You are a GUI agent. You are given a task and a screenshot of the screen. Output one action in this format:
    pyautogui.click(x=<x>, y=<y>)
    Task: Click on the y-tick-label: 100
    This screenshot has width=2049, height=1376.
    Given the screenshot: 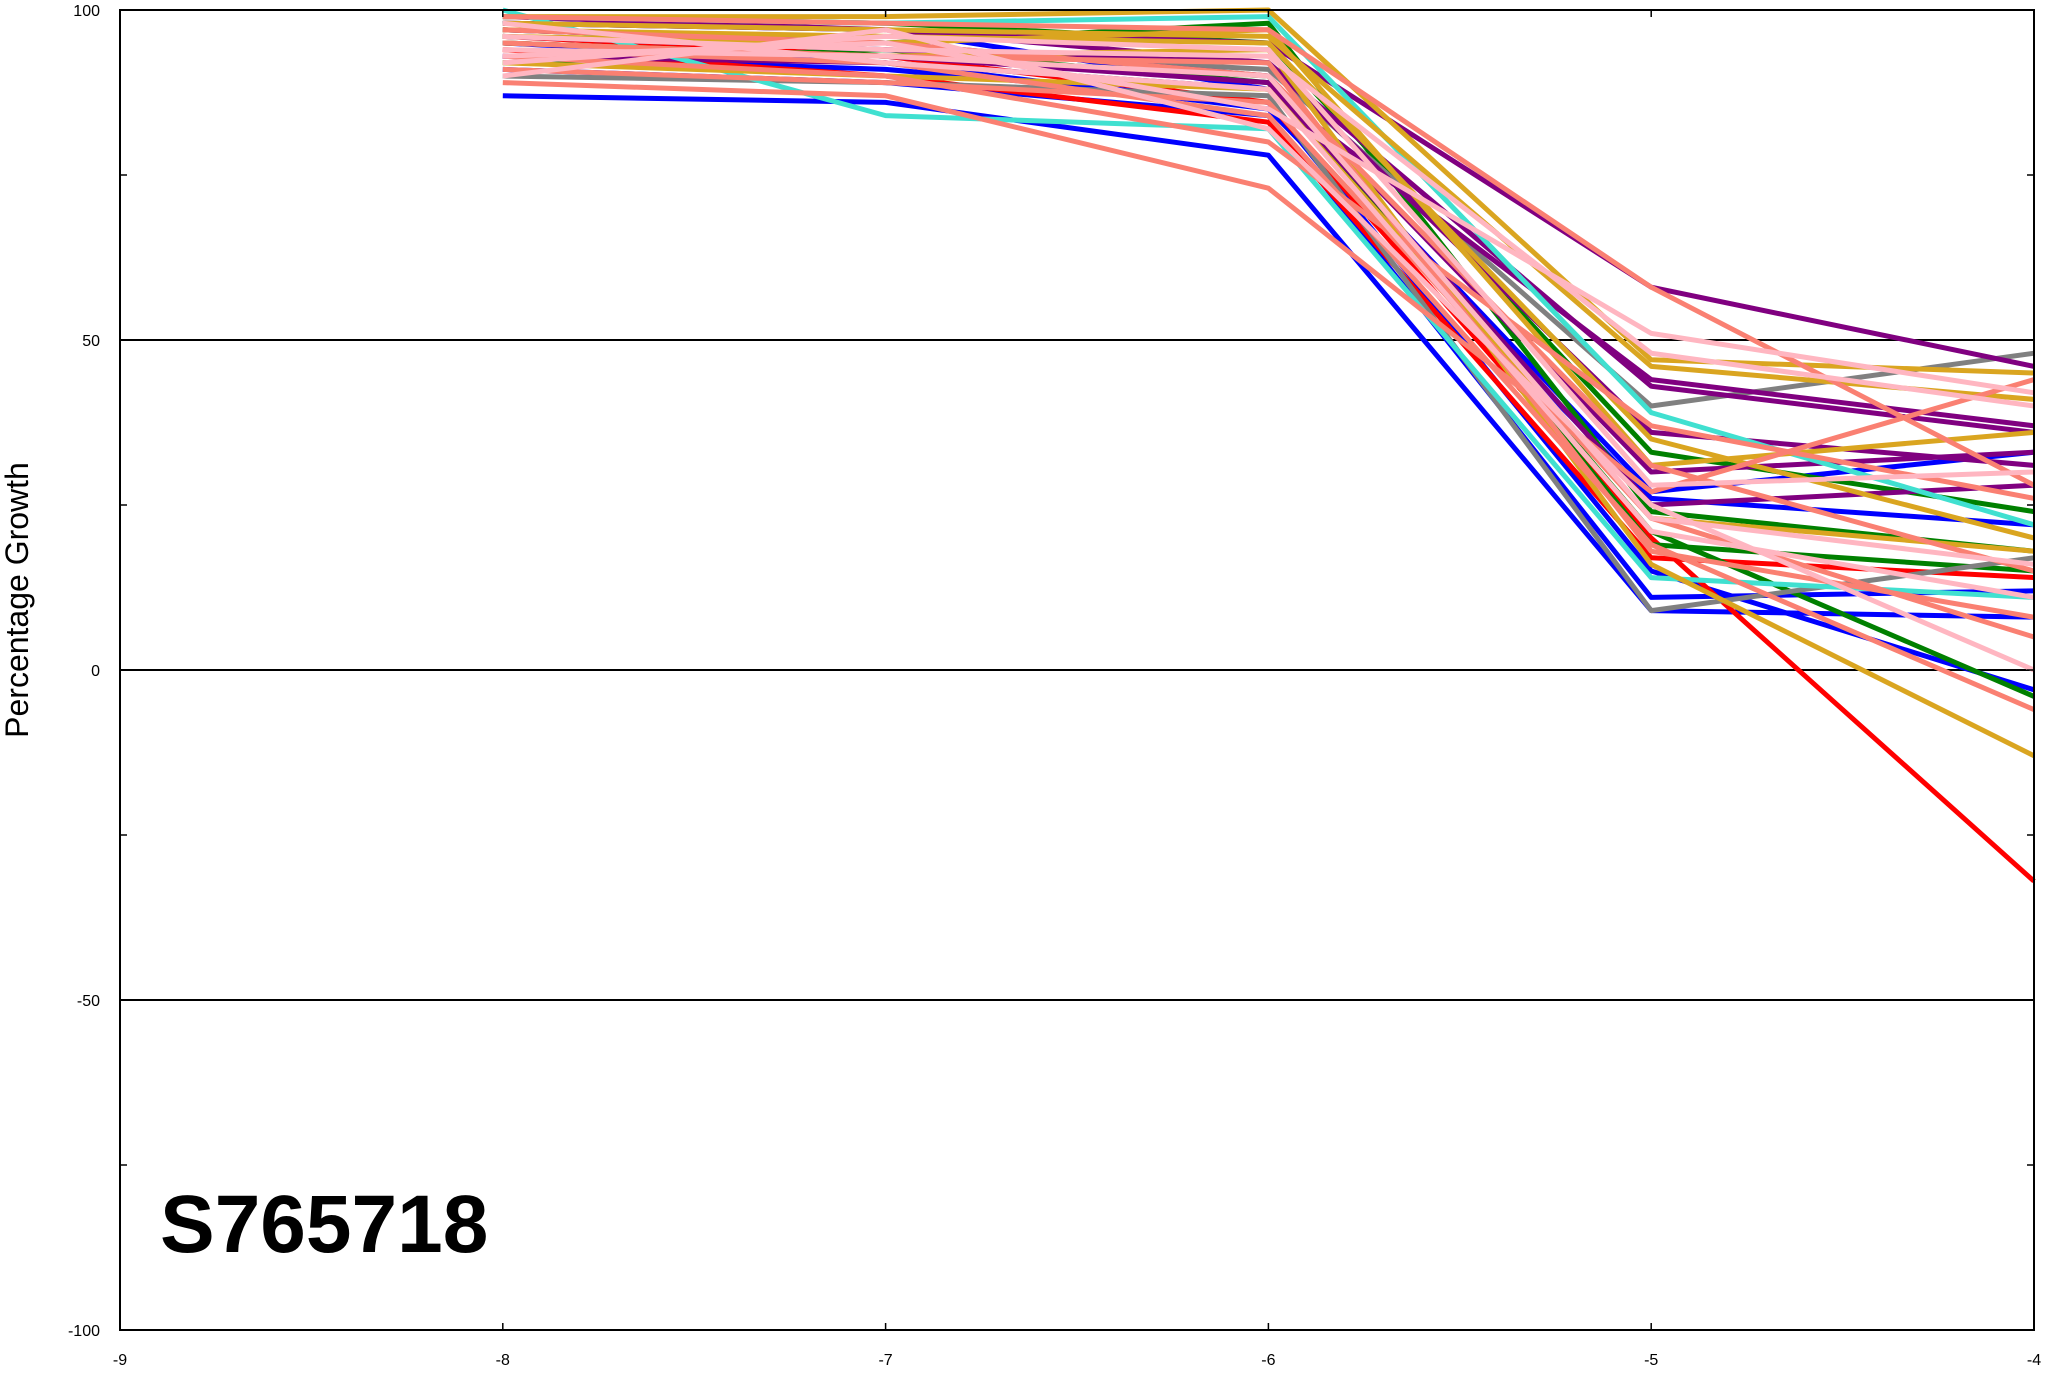 What is the action you would take?
    pyautogui.click(x=86, y=11)
    